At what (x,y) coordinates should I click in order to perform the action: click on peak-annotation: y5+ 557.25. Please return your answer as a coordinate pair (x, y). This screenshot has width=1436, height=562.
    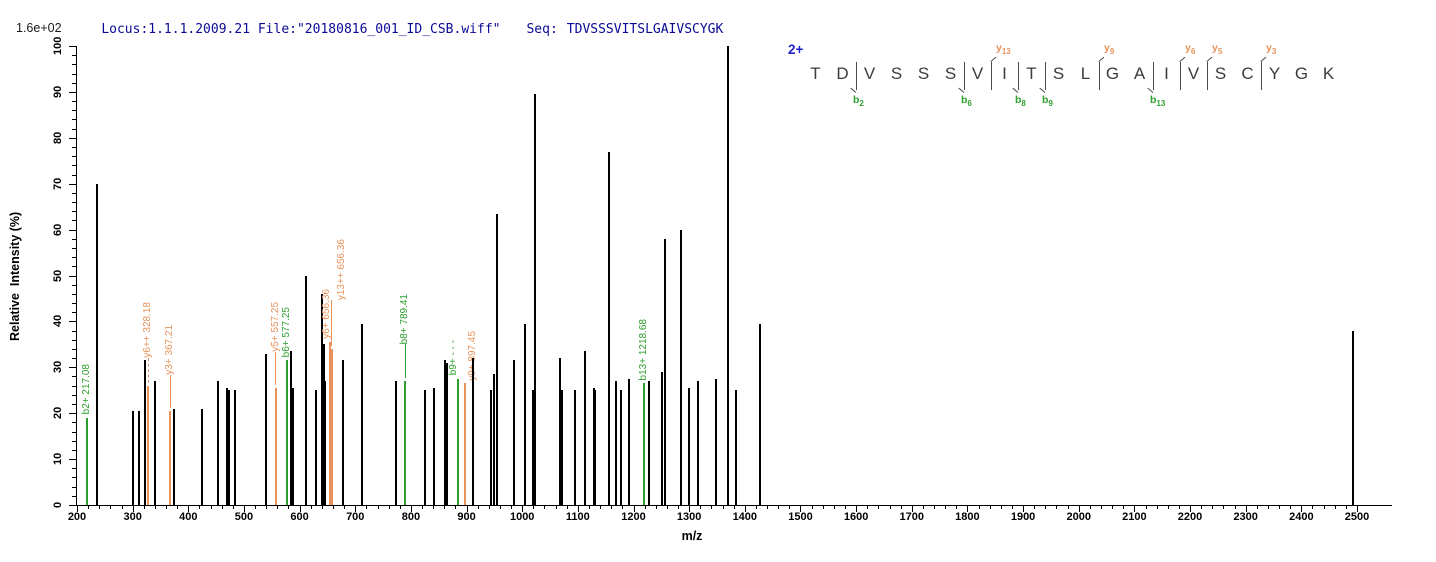
    Looking at the image, I should click on (275, 327).